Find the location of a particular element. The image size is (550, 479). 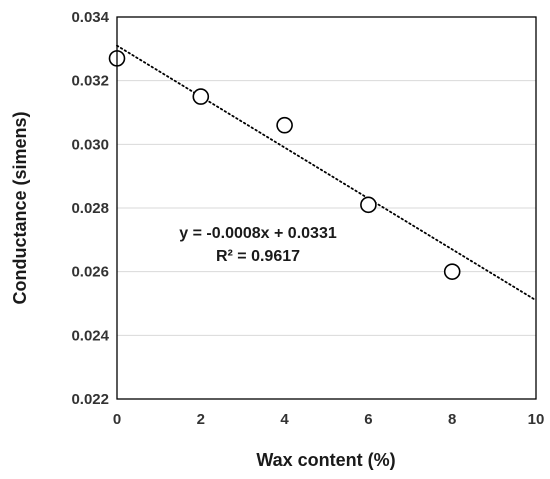

x-tick-label: 8 is located at coordinates (452, 419).